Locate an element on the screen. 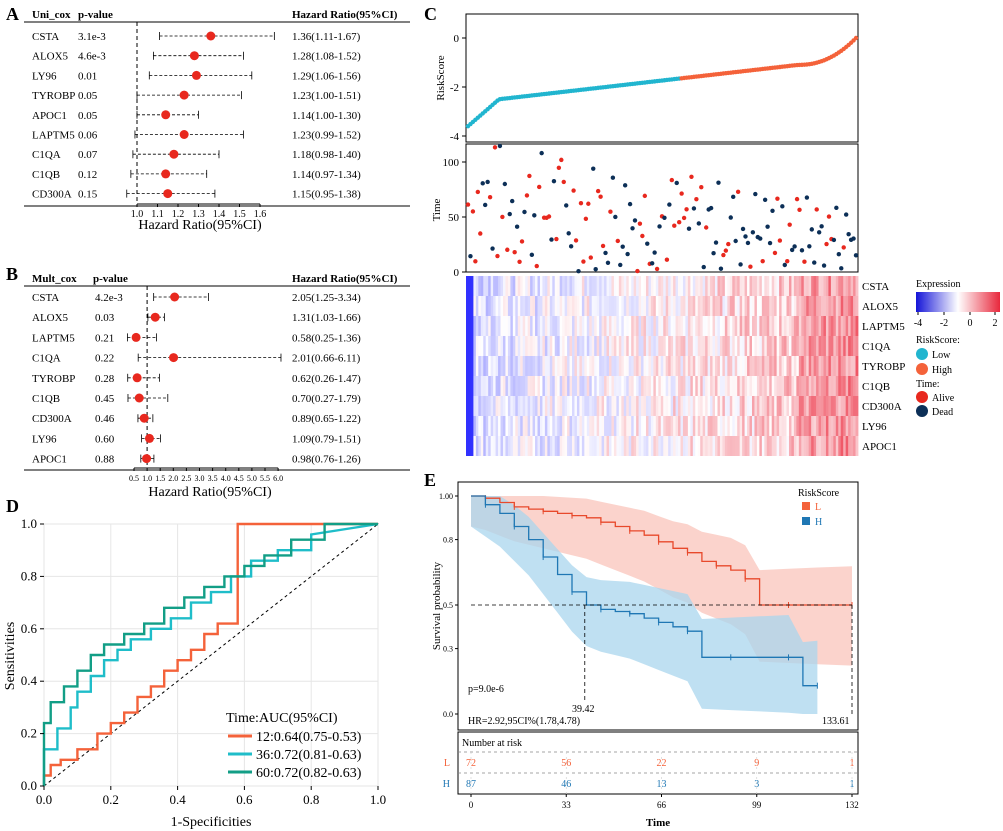 The width and height of the screenshot is (1003, 831). p-value: 0.05 is located at coordinates (88, 96).